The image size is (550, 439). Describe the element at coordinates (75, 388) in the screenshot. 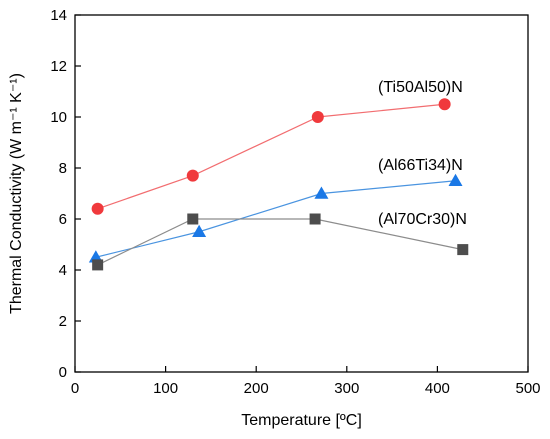

I see `x-tick-label: 0` at that location.